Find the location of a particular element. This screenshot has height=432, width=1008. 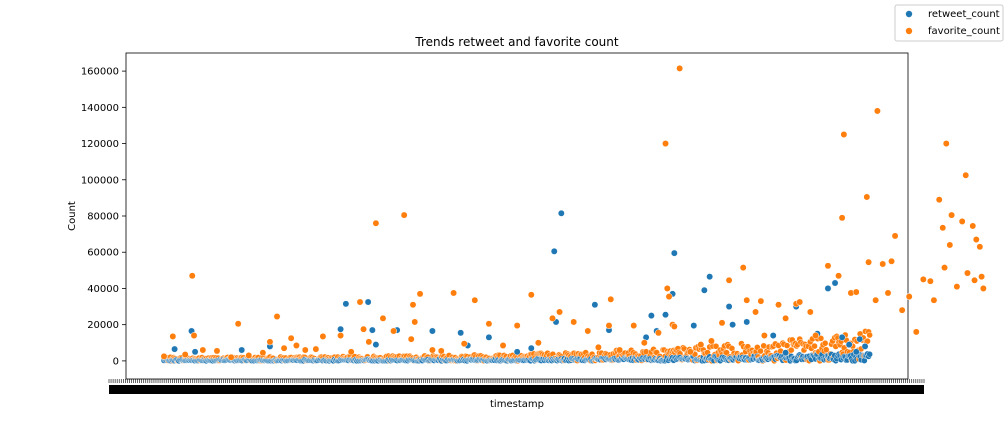

legend-label-favorite: favorite_count is located at coordinates (964, 31).